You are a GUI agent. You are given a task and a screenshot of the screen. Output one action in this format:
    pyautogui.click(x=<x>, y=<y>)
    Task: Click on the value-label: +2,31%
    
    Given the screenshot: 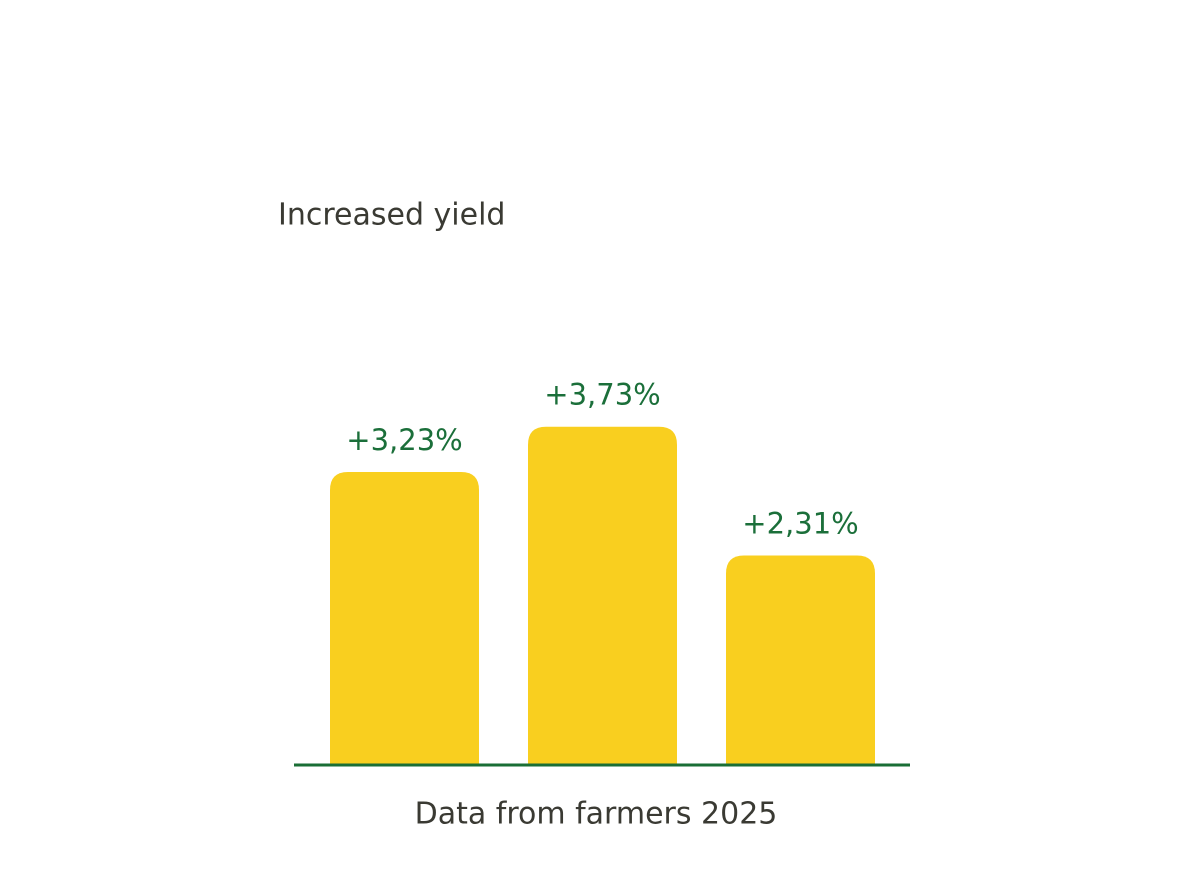 What is the action you would take?
    pyautogui.click(x=800, y=523)
    